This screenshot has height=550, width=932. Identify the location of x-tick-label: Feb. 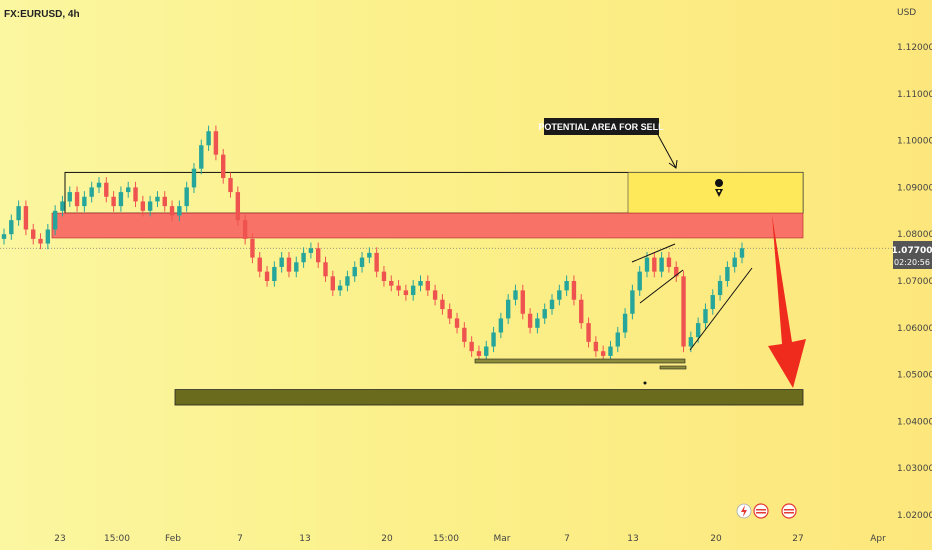
(173, 539).